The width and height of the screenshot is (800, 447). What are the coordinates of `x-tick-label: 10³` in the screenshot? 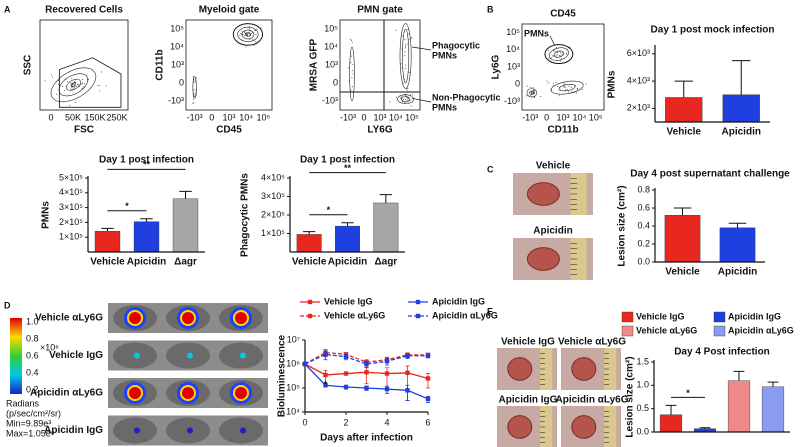 It's located at (228, 117).